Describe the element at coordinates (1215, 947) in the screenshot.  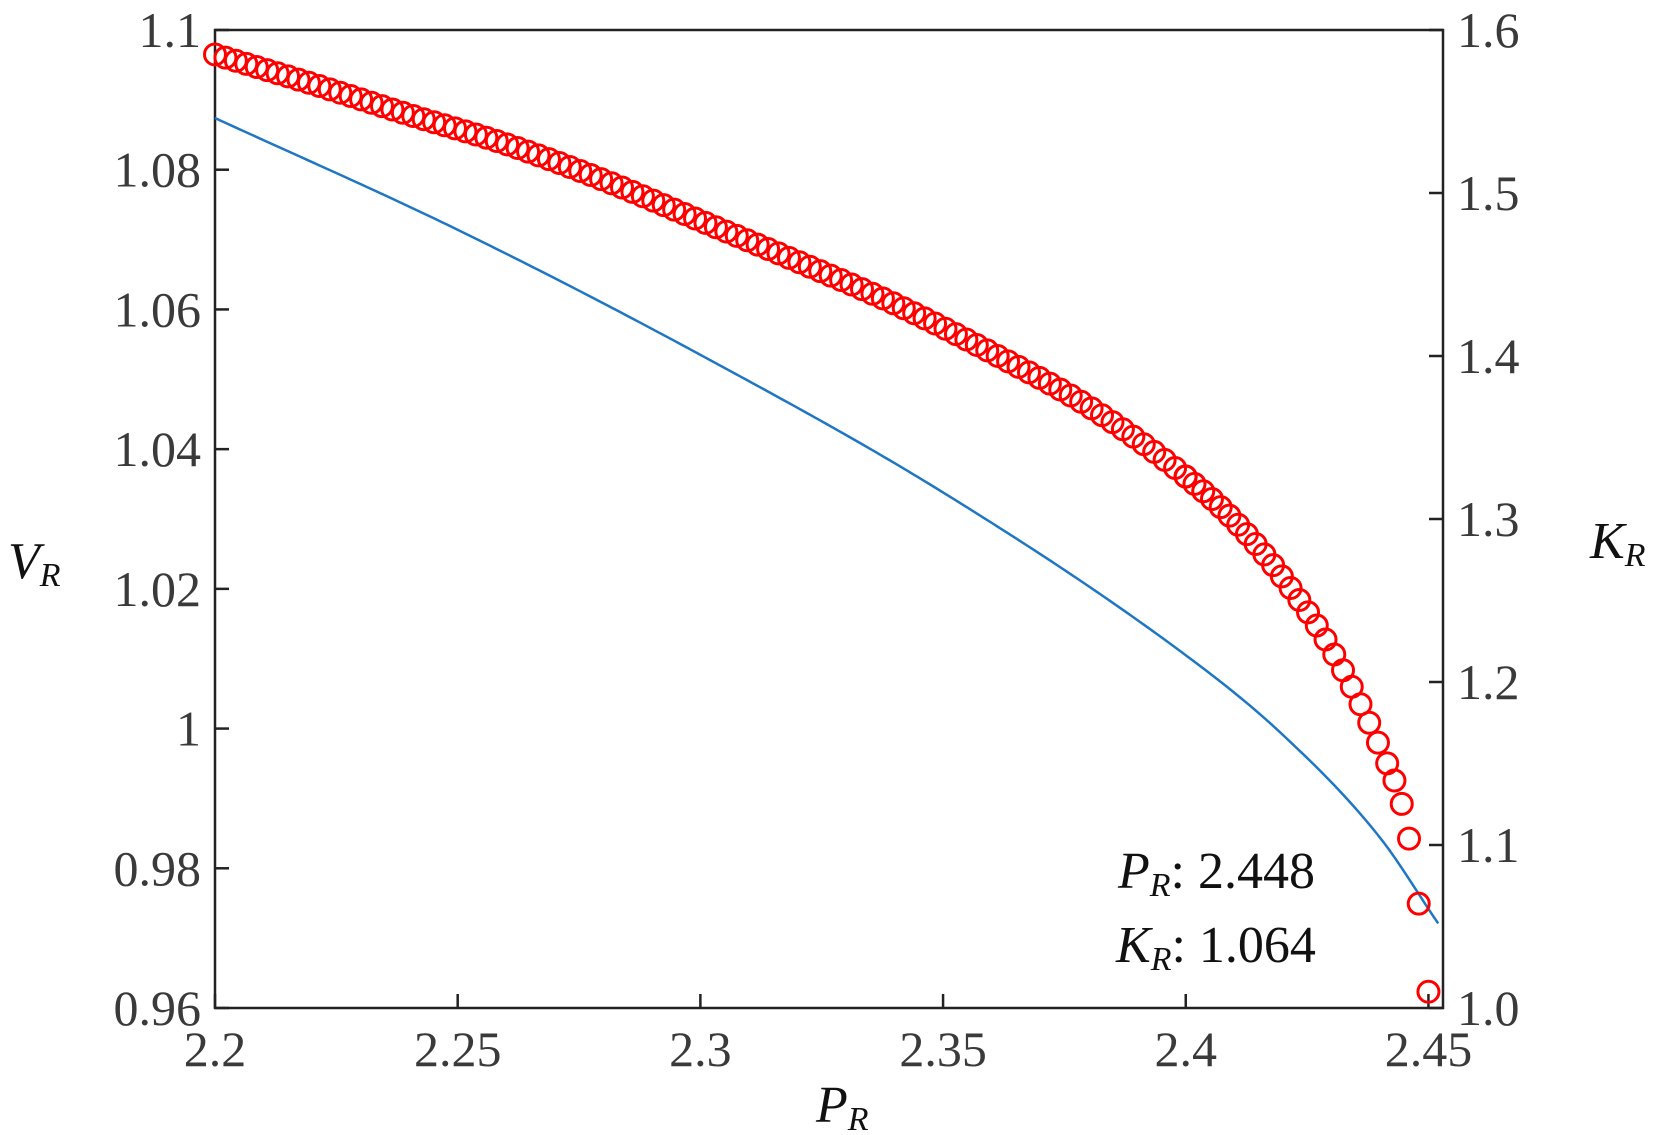
I see `annotation-kr: KR: 1.064` at that location.